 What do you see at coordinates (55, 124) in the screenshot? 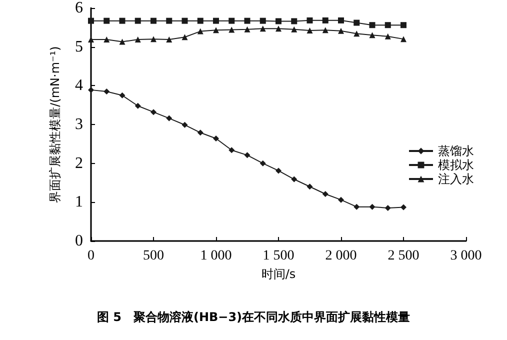
I see `y-axis-title: 界面扩展黏性模量/(mN·m⁻¹)` at bounding box center [55, 124].